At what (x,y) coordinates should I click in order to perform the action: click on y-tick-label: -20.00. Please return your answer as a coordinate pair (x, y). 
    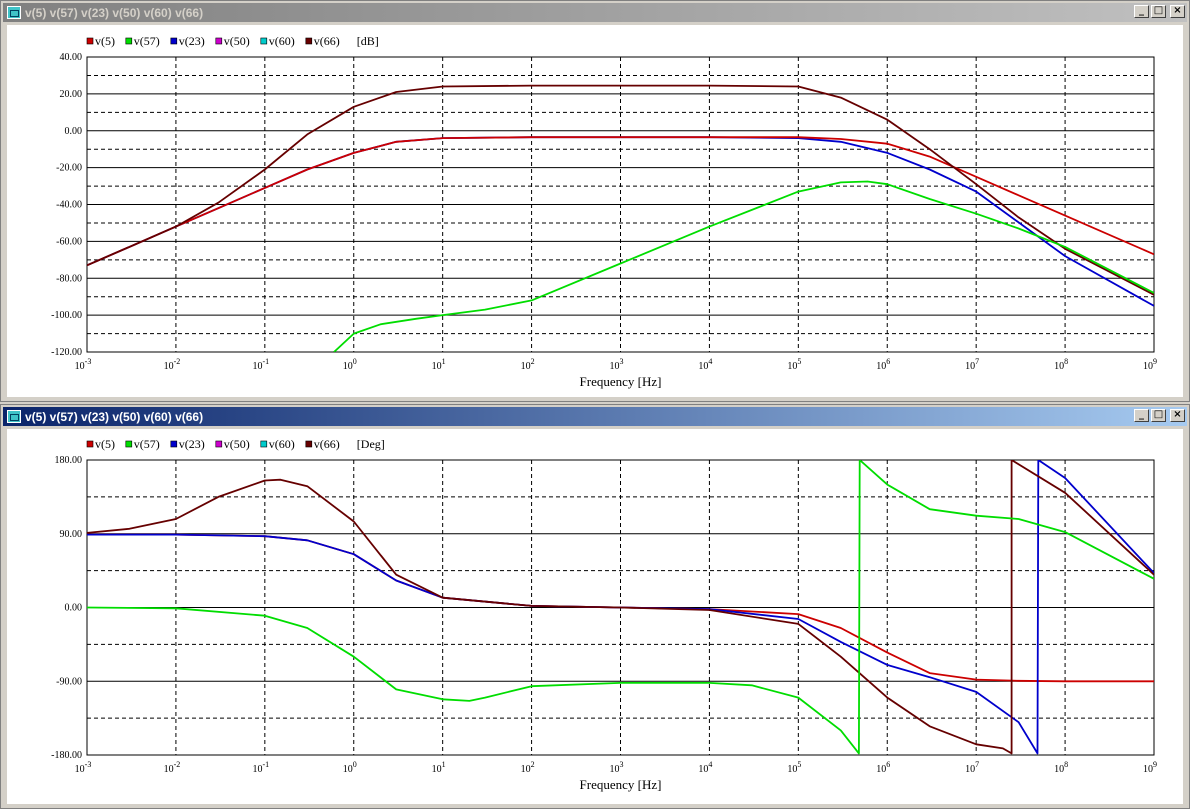
    Looking at the image, I should click on (69, 168).